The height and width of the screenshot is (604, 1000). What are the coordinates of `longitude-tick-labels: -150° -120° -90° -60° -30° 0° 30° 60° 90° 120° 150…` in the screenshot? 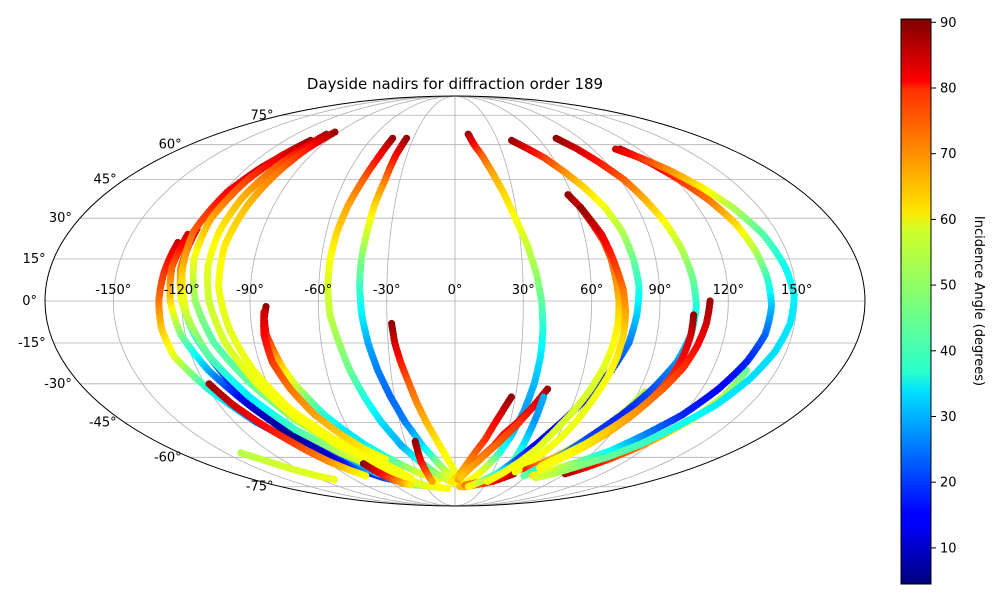 It's located at (453, 290).